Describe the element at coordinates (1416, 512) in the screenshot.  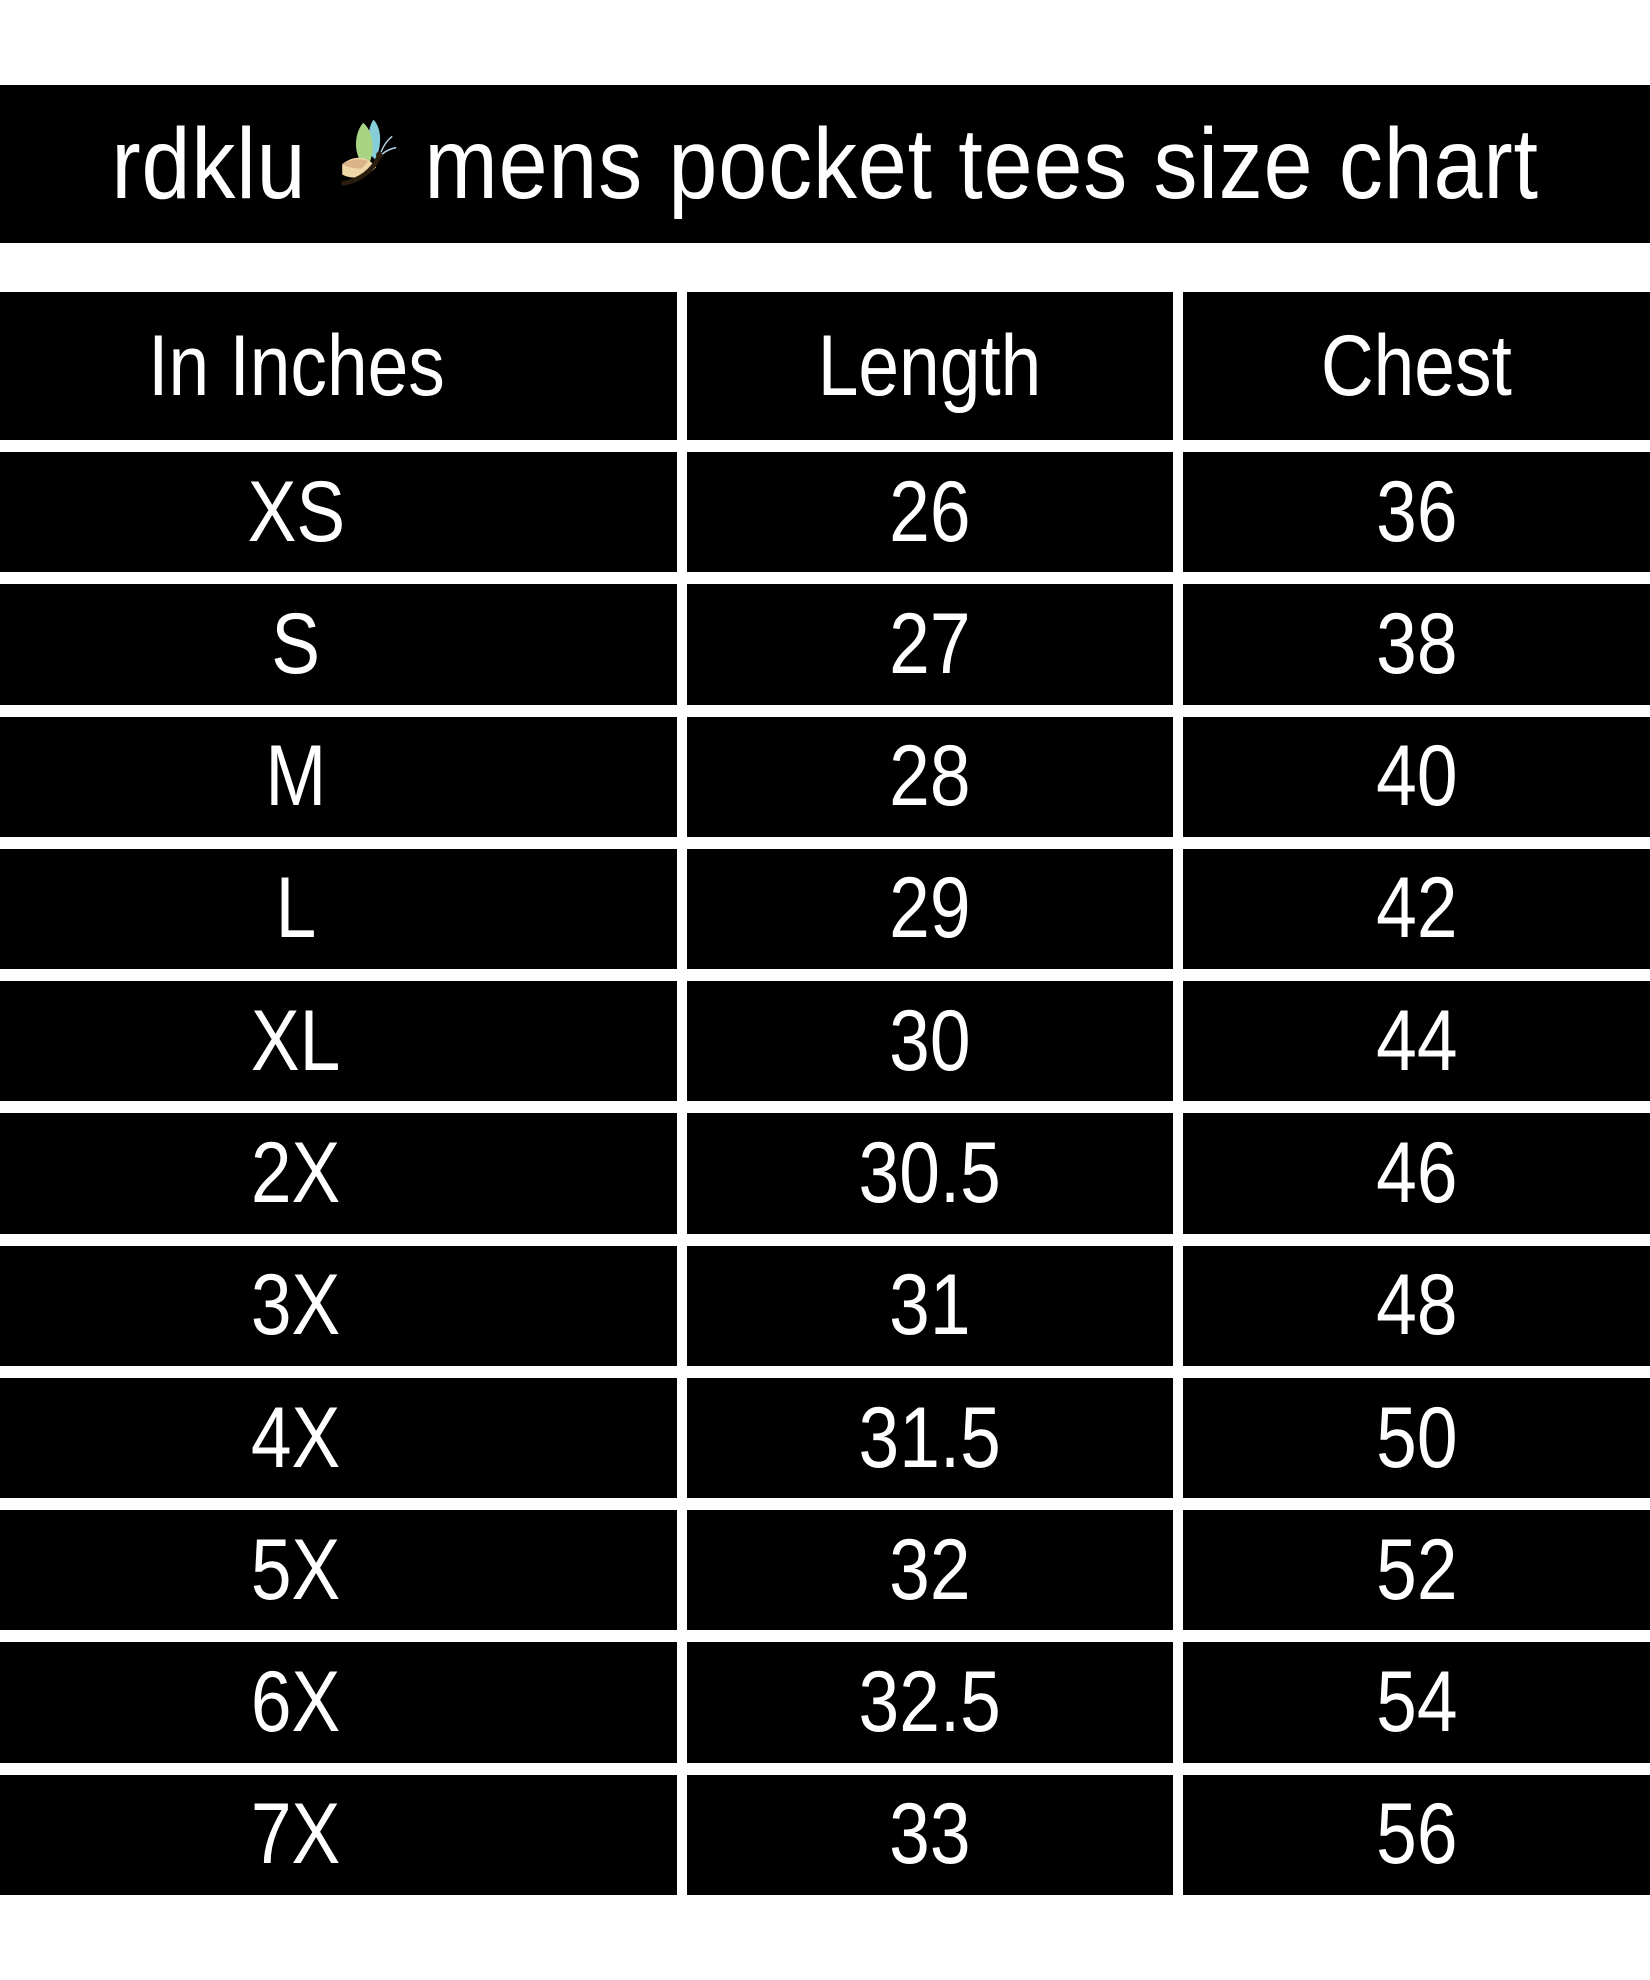
I see `chest-value-cell: 36` at that location.